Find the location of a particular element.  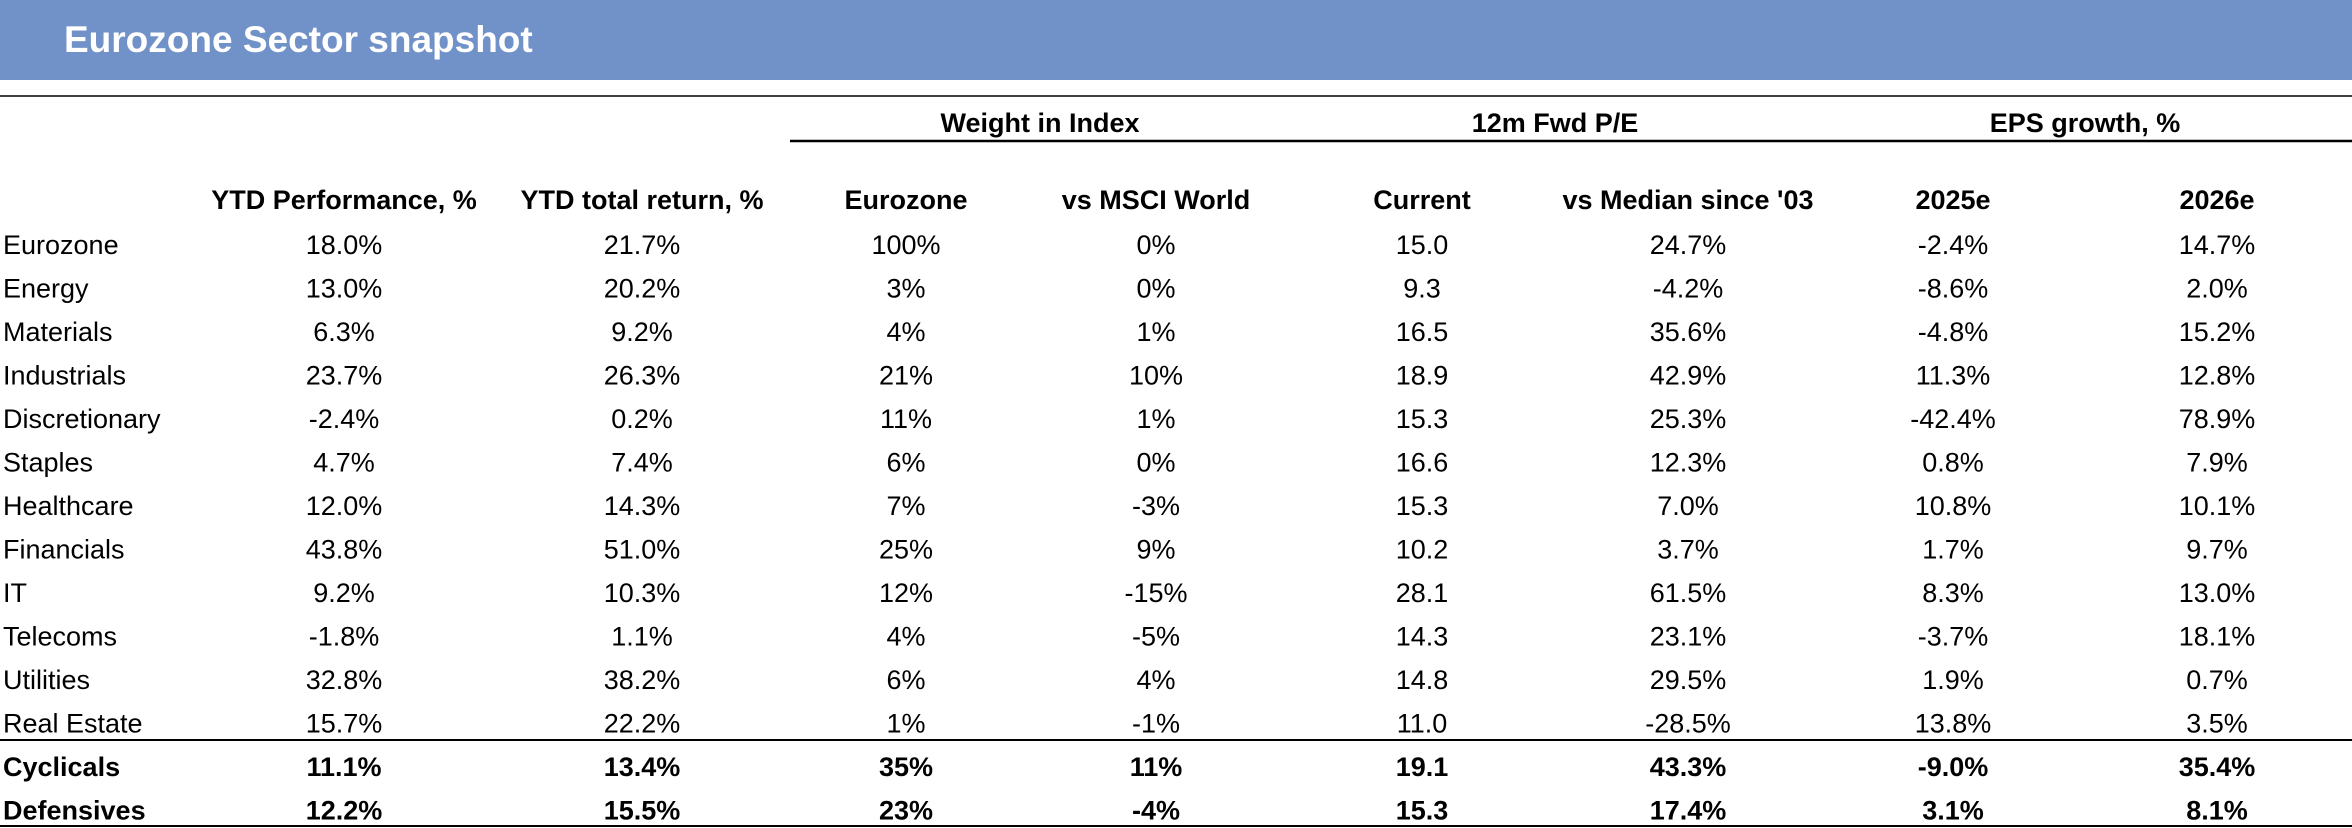

cell: 7% is located at coordinates (905, 506).